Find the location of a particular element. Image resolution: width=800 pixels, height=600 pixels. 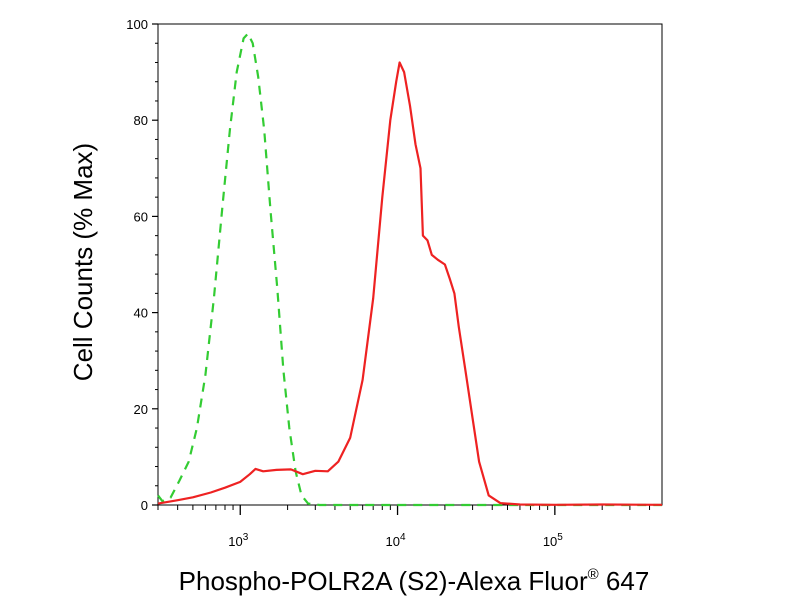

y-tick-label: 80 is located at coordinates (141, 120).